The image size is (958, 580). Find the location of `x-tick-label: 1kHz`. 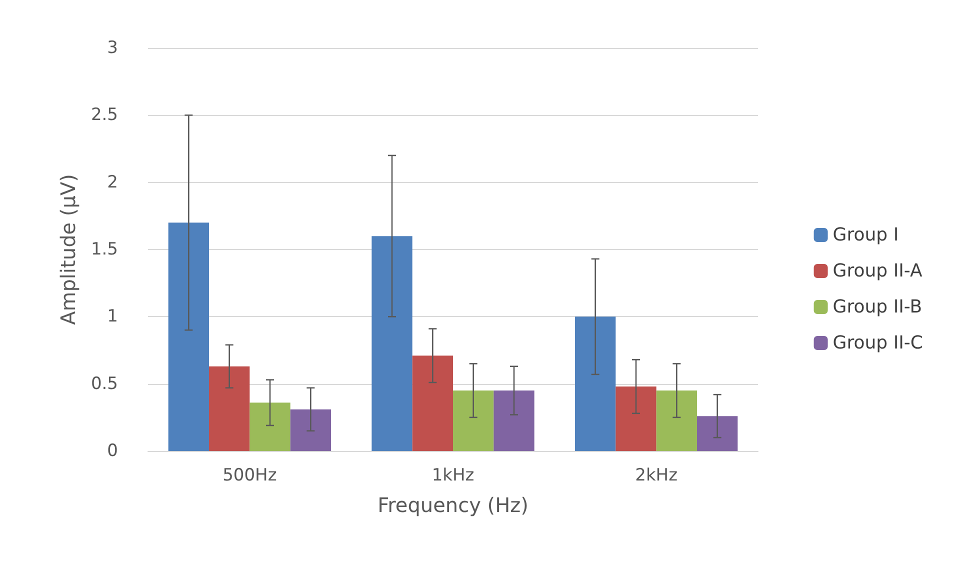

x-tick-label: 1kHz is located at coordinates (453, 476).